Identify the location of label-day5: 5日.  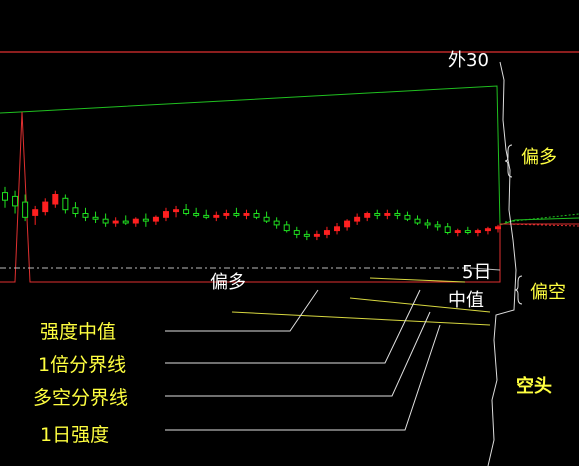
(476, 272).